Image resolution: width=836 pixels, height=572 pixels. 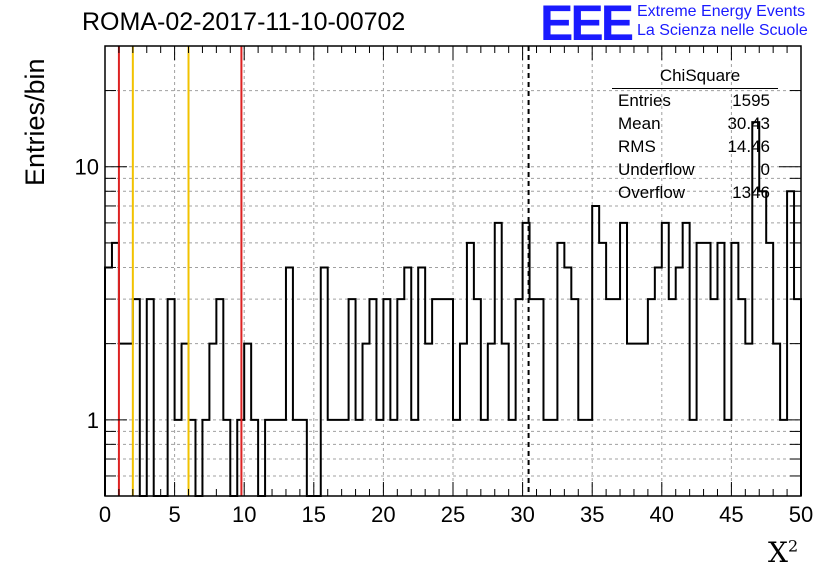 I want to click on logo-line-2: La Scienza nelle Scuole, so click(x=722, y=30).